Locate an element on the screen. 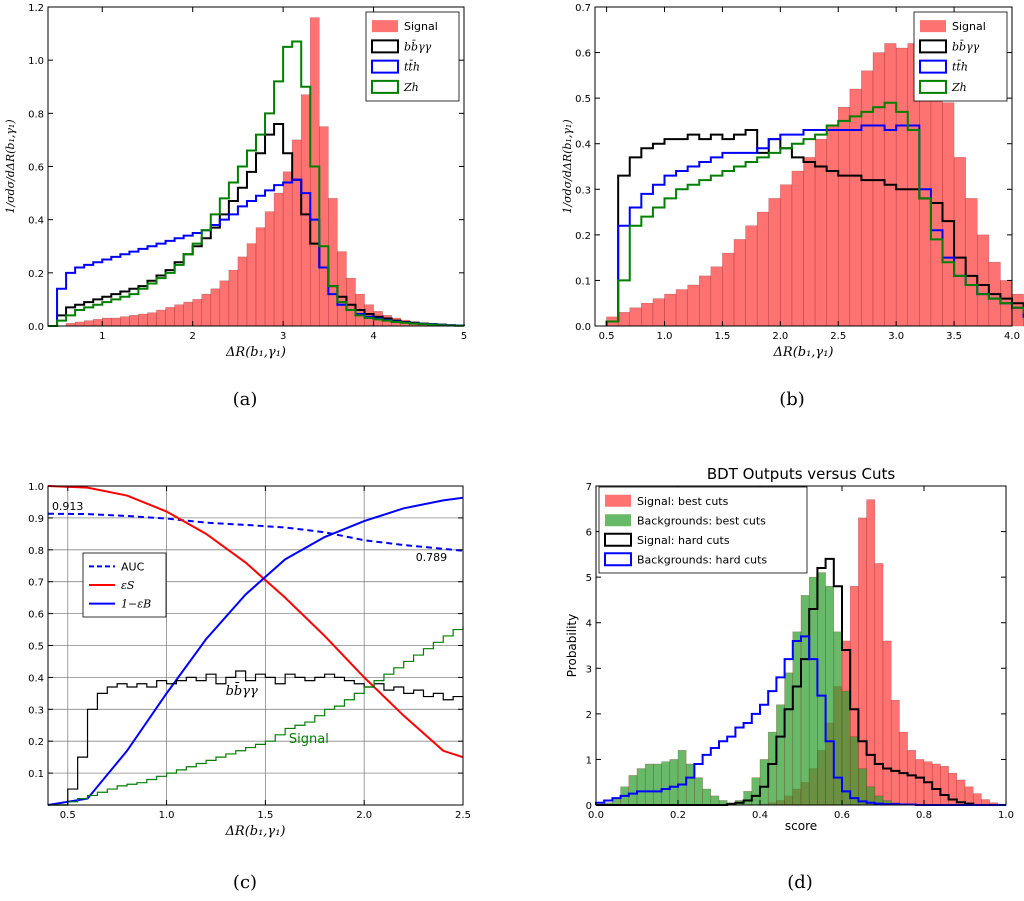 The image size is (1024, 901). x-tick-label: 0.2 is located at coordinates (678, 815).